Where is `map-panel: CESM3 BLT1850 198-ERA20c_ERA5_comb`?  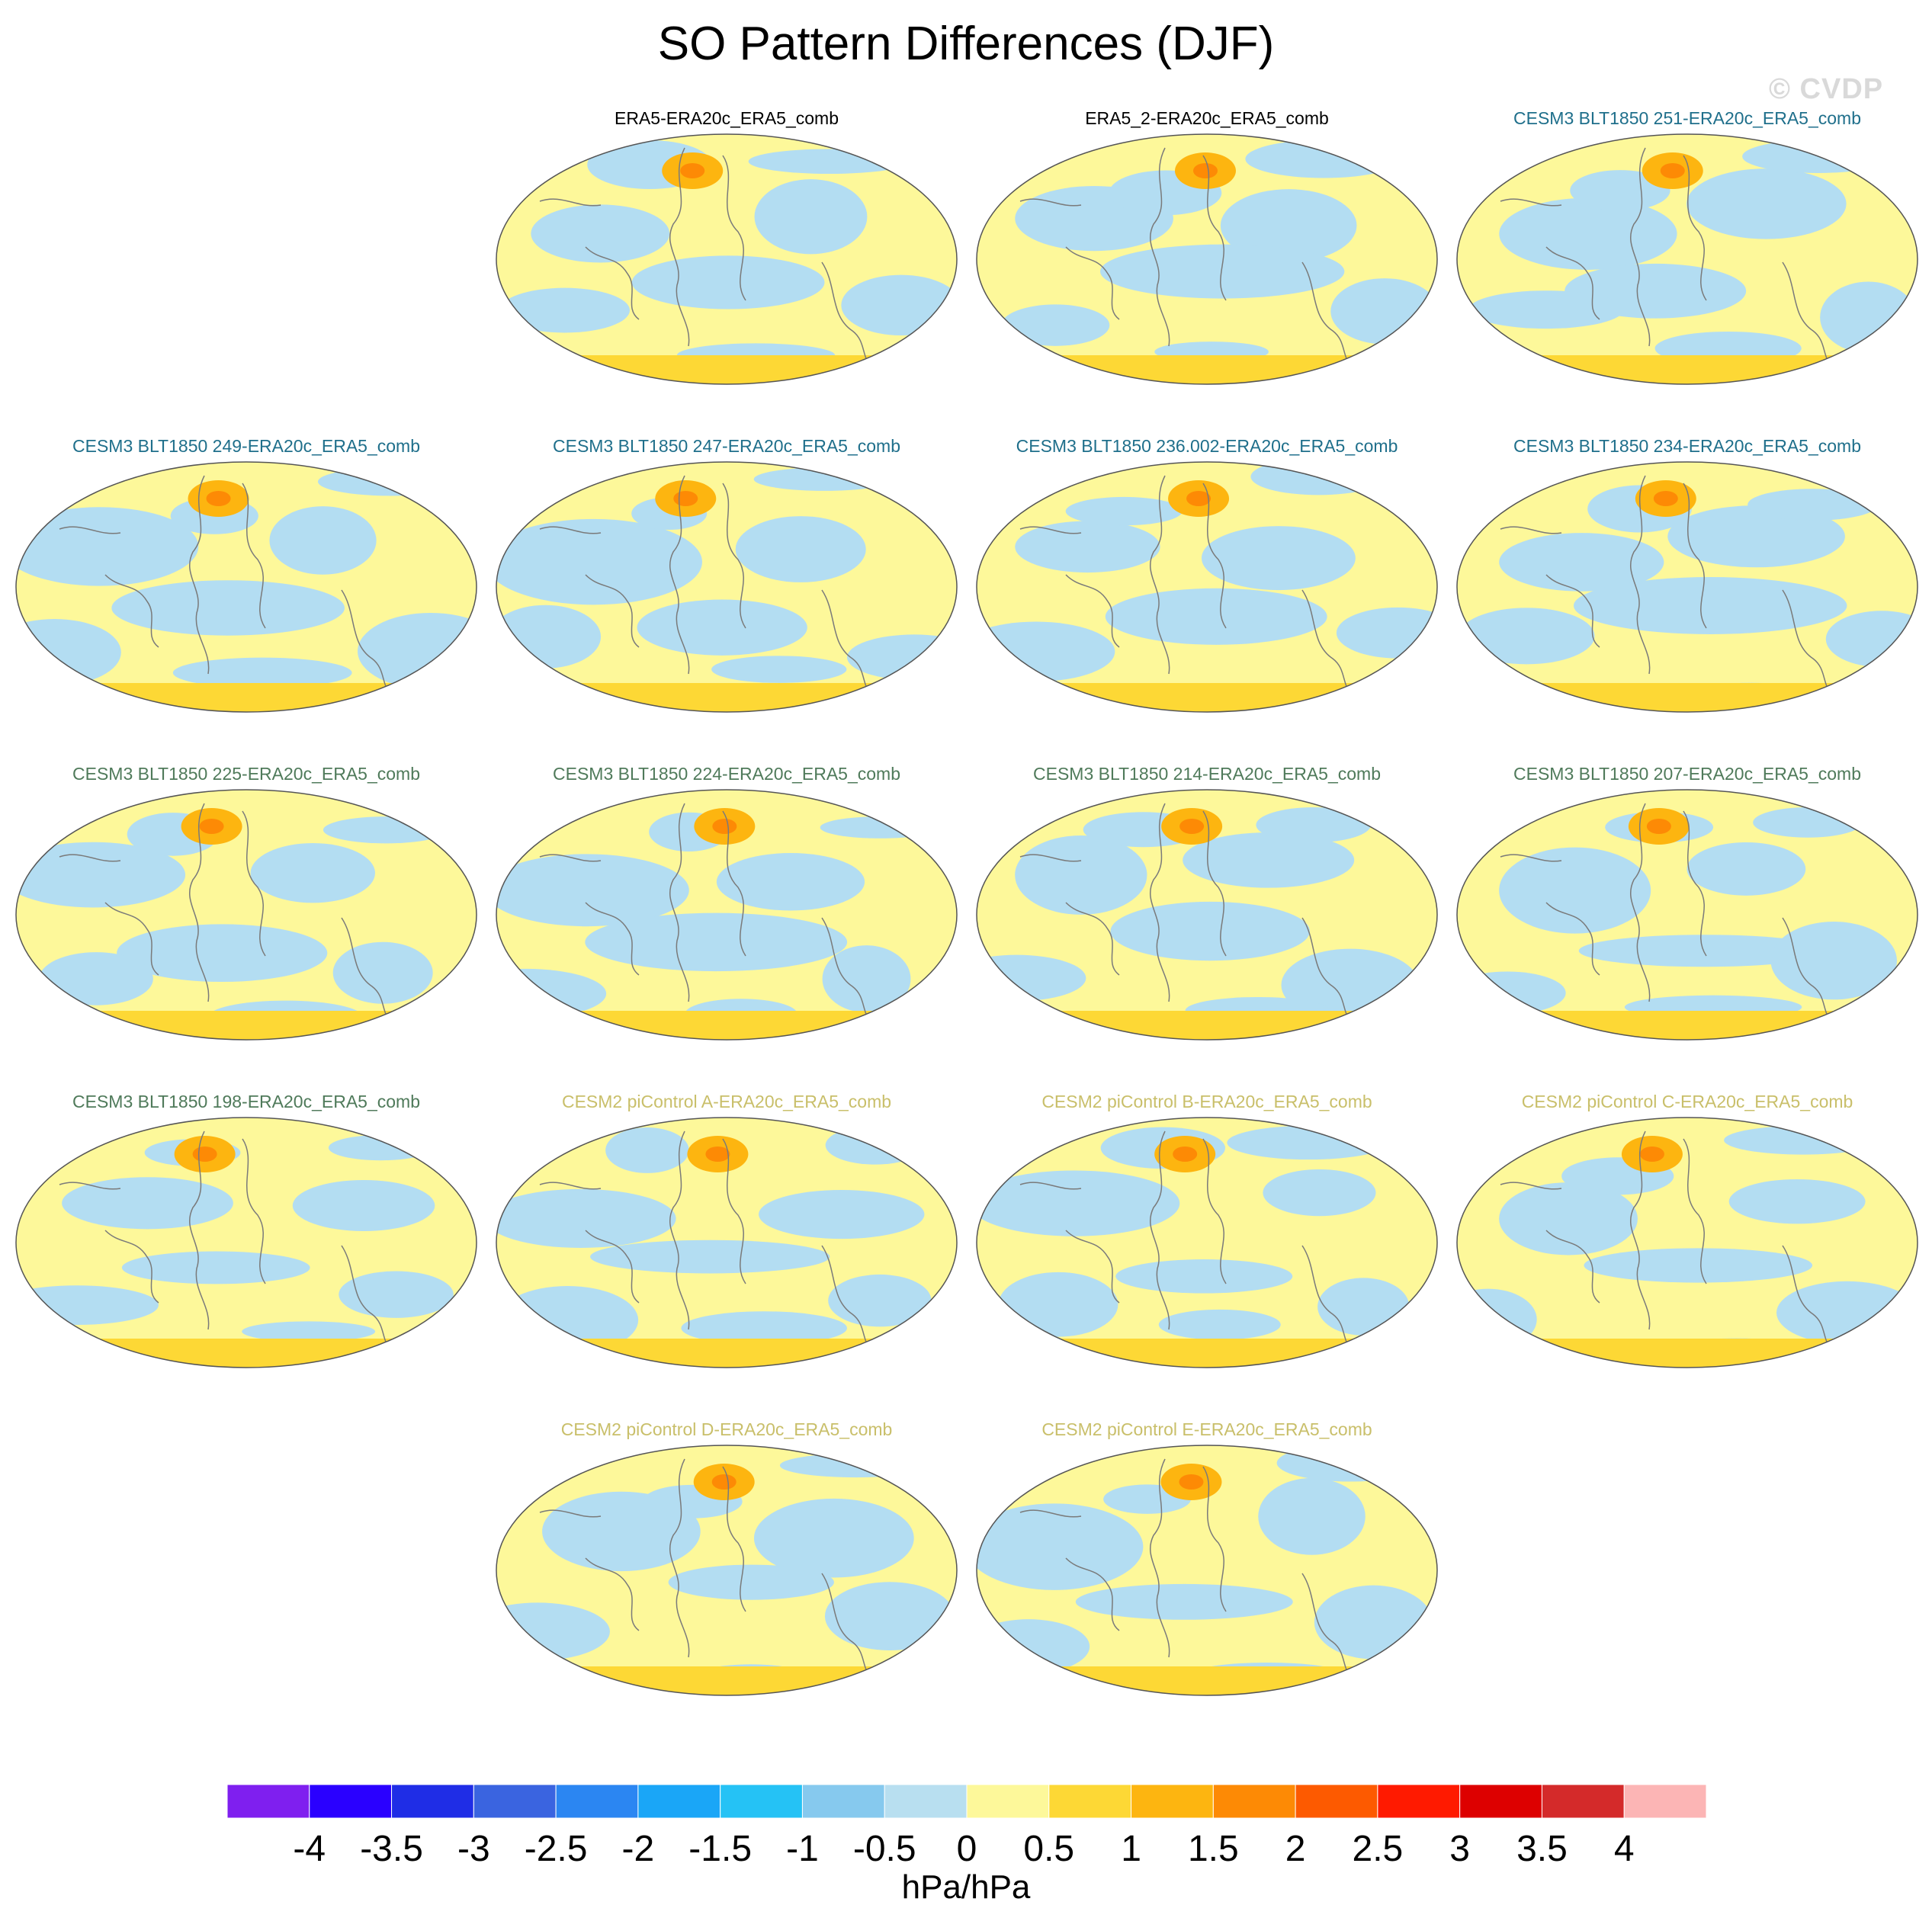
map-panel: CESM3 BLT1850 198-ERA20c_ERA5_comb is located at coordinates (246, 1246).